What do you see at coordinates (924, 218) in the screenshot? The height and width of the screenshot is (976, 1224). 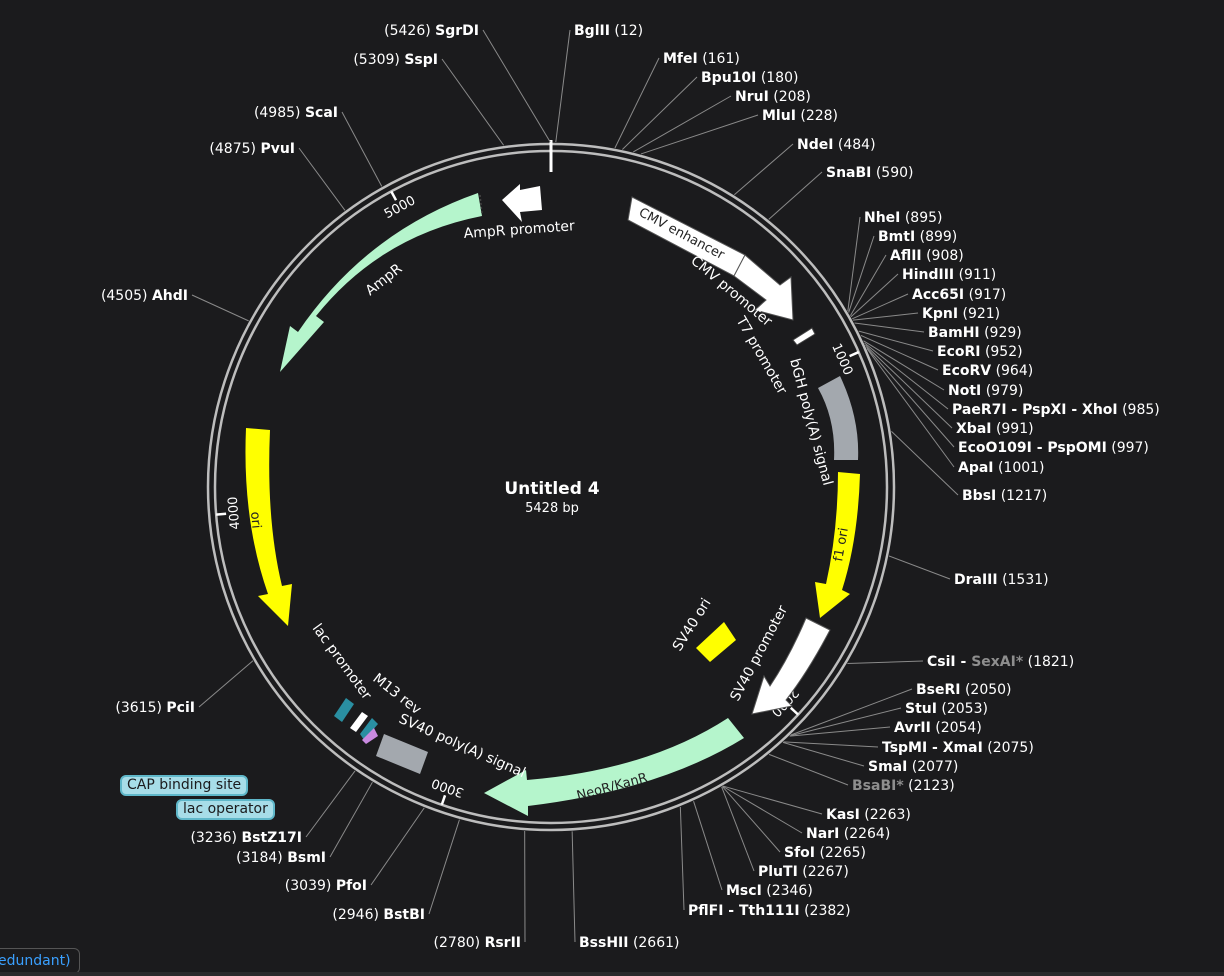 I see `enzyme-position: (895)` at bounding box center [924, 218].